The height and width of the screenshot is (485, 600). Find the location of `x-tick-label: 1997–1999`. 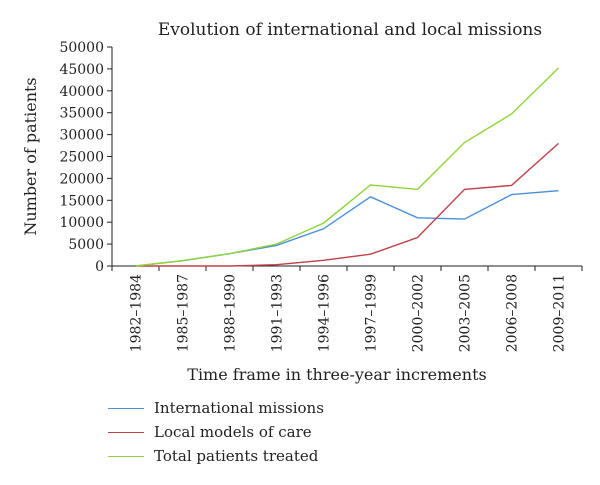

x-tick-label: 1997–1999 is located at coordinates (372, 313).